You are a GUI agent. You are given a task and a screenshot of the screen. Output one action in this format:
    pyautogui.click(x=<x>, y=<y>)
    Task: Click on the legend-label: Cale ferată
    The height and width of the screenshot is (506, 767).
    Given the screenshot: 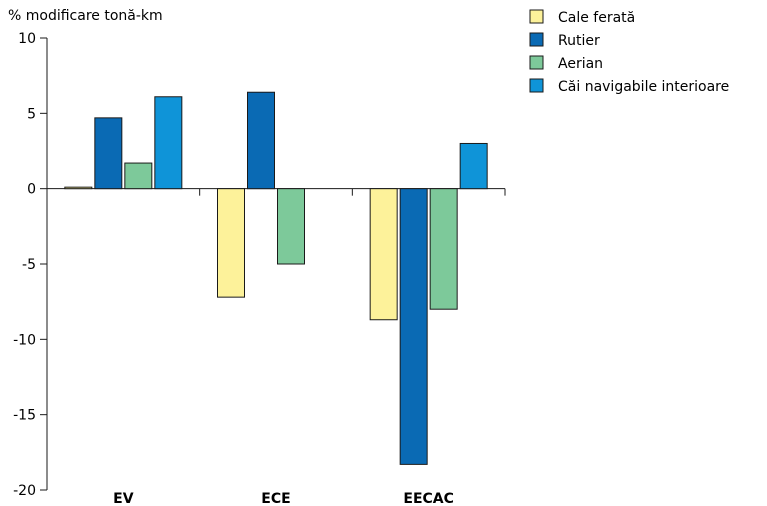 What is the action you would take?
    pyautogui.click(x=596, y=18)
    